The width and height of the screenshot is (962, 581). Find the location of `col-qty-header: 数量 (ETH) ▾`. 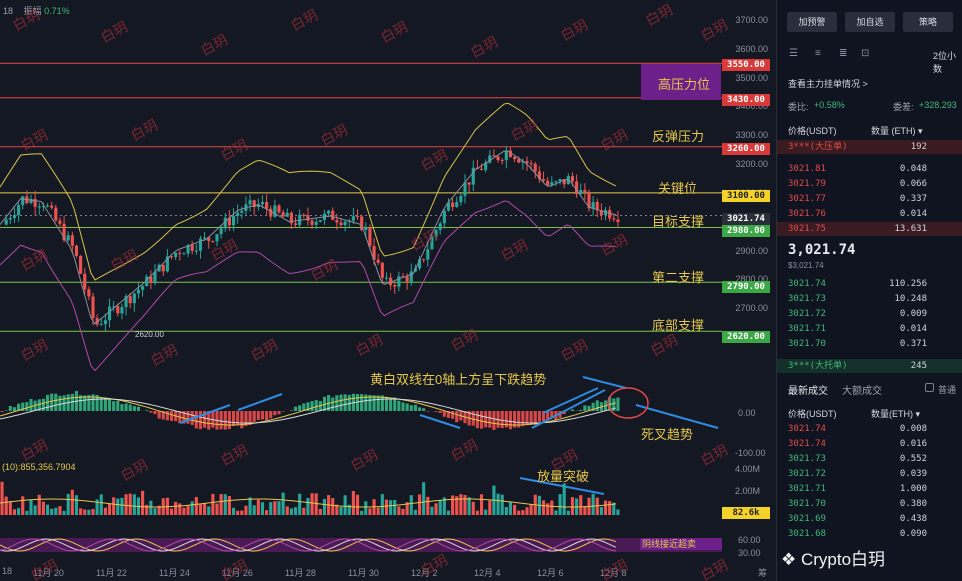

col-qty-header: 数量 (ETH) ▾ is located at coordinates (897, 131).